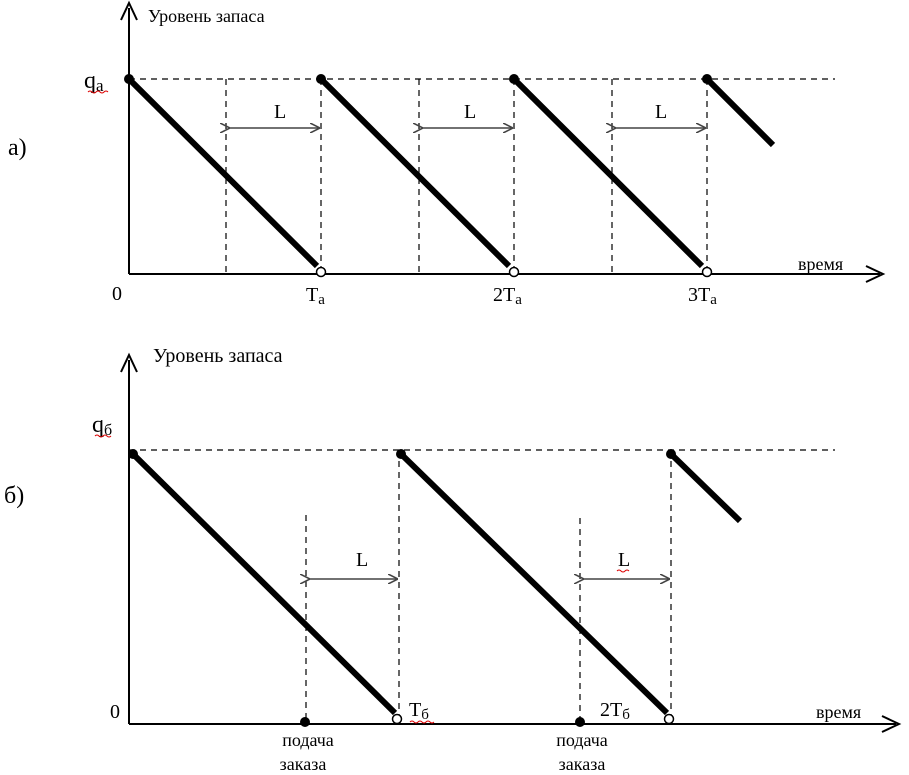  Describe the element at coordinates (315, 296) in the screenshot. I see `x-tick-label: Та` at that location.